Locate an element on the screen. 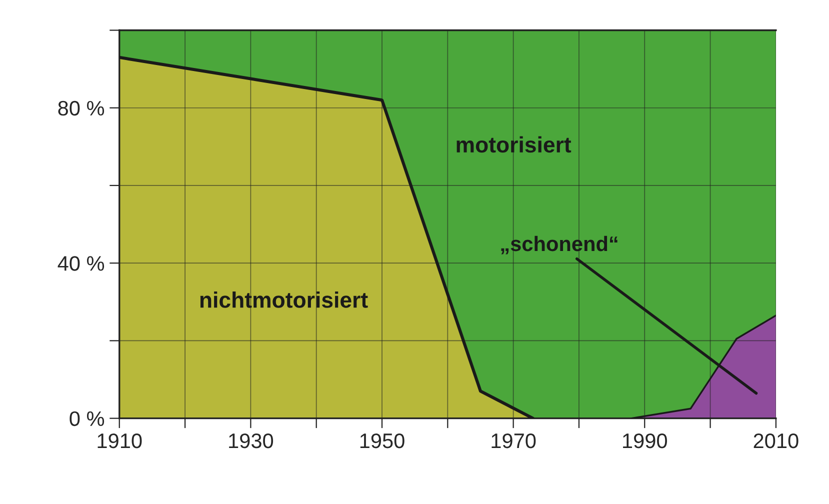 The image size is (829, 504). y-tick-label: 0 % is located at coordinates (87, 418).